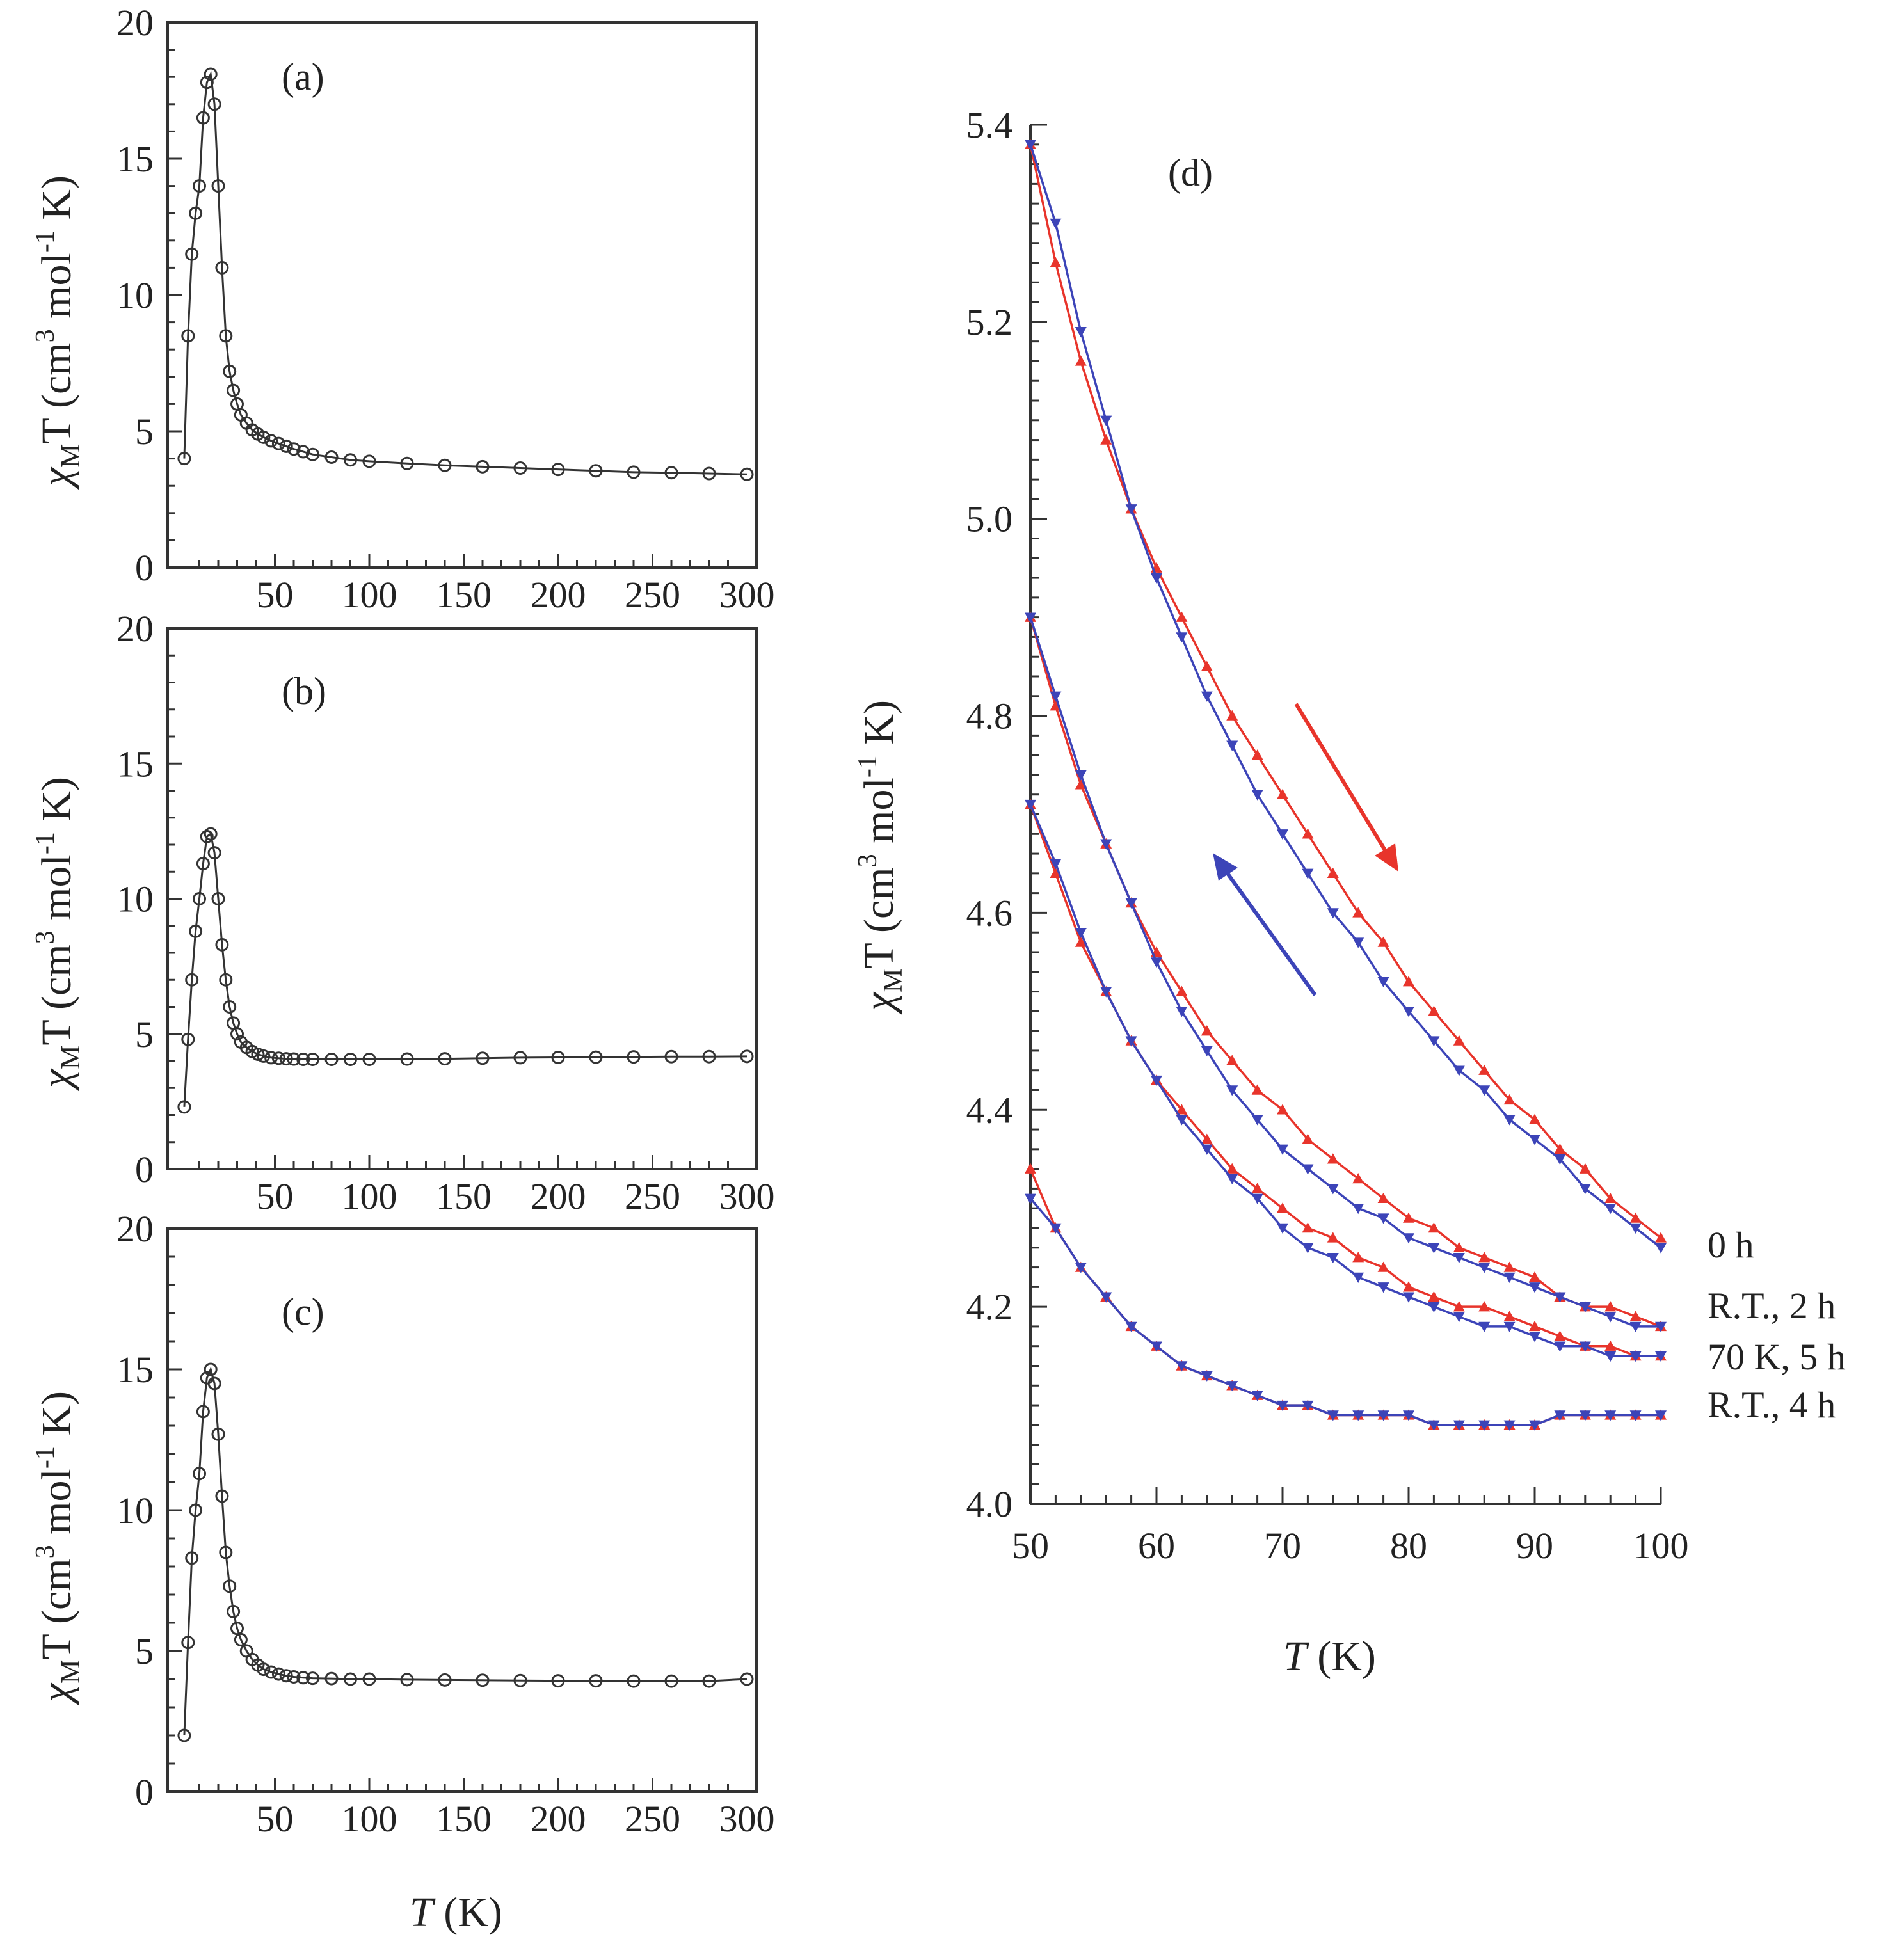 The height and width of the screenshot is (1953, 1904). Describe the element at coordinates (456, 1913) in the screenshot. I see `panel-c-xlabel: T (K)` at that location.